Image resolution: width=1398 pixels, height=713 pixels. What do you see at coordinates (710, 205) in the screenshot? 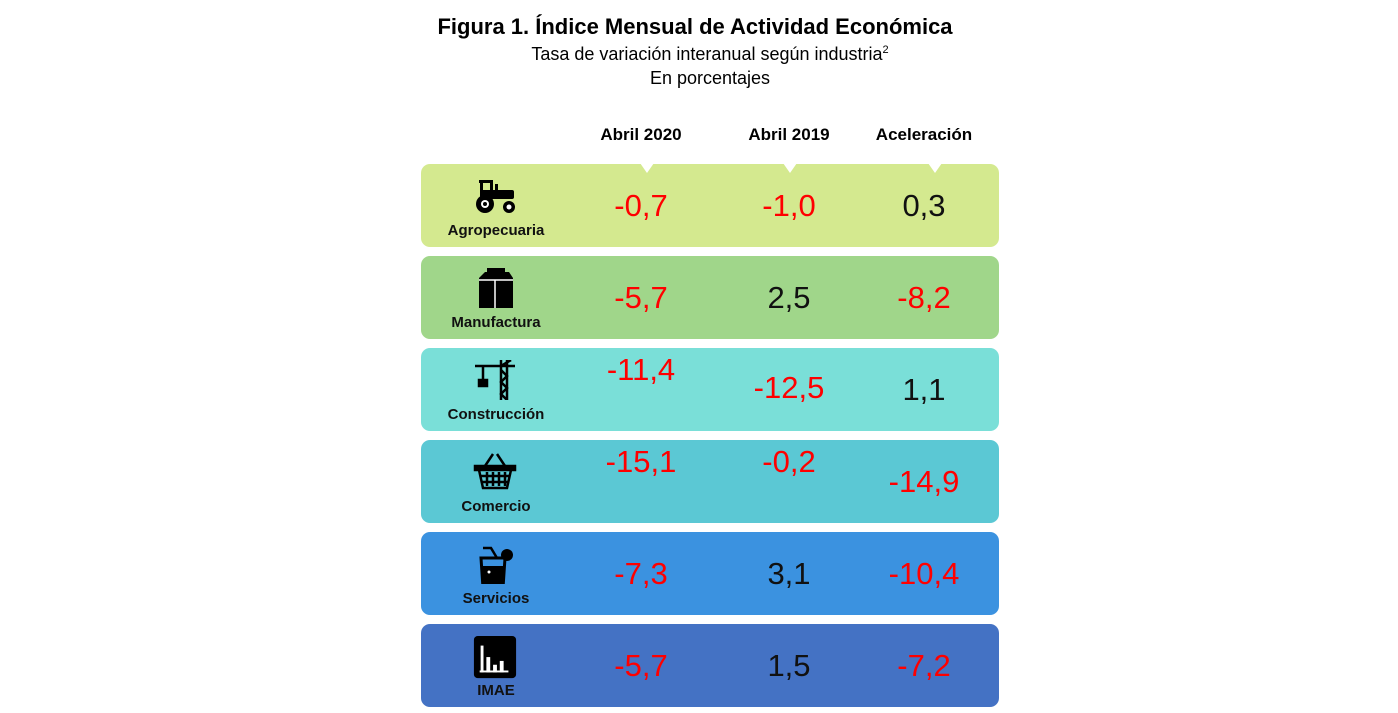
I see `table-row-agropecuaria: Agropecuaria -0,7 -1,0 0,3` at bounding box center [710, 205].